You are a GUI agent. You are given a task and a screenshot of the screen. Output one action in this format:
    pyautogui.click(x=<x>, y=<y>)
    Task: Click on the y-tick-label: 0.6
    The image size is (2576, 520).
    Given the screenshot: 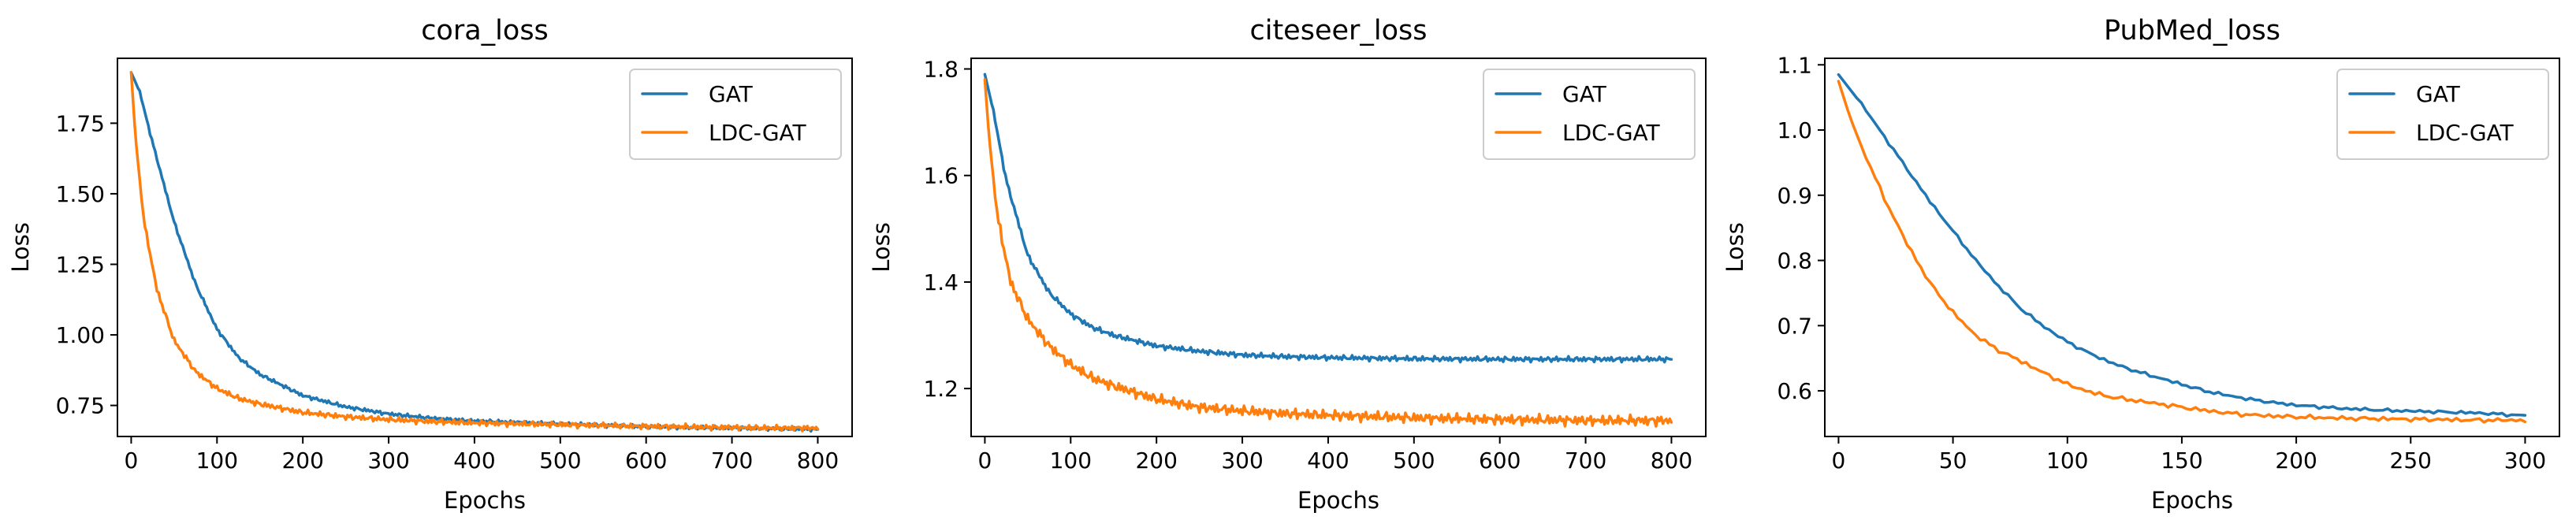 What is the action you would take?
    pyautogui.click(x=1794, y=391)
    